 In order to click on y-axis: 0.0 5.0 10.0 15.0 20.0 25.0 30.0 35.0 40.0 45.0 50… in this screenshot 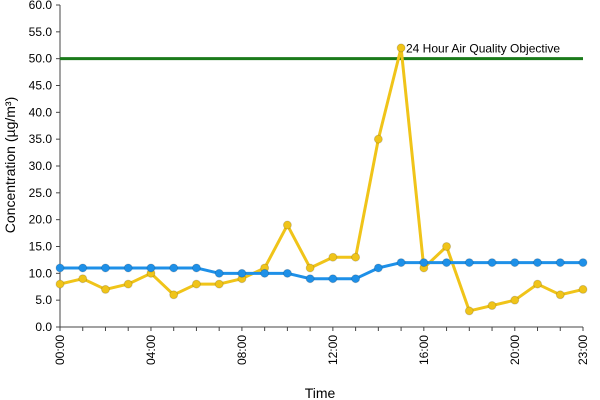, I will do `click(45, 167)`.